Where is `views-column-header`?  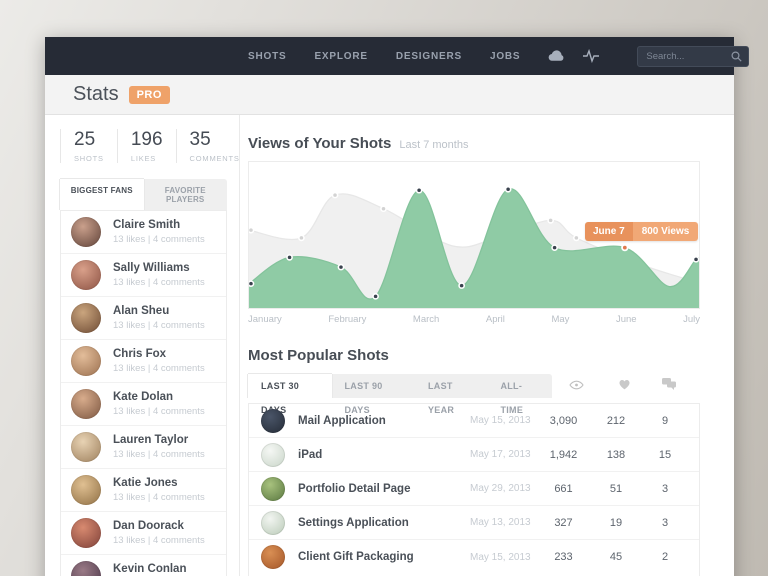 views-column-header is located at coordinates (577, 386).